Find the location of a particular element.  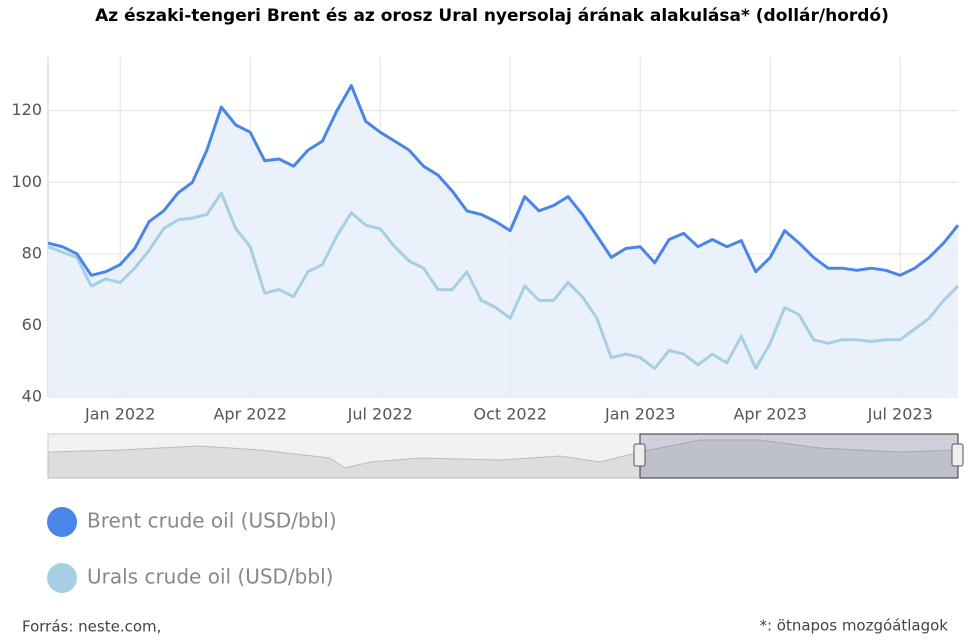

x-tick-label: Jan 2023 is located at coordinates (639, 414).